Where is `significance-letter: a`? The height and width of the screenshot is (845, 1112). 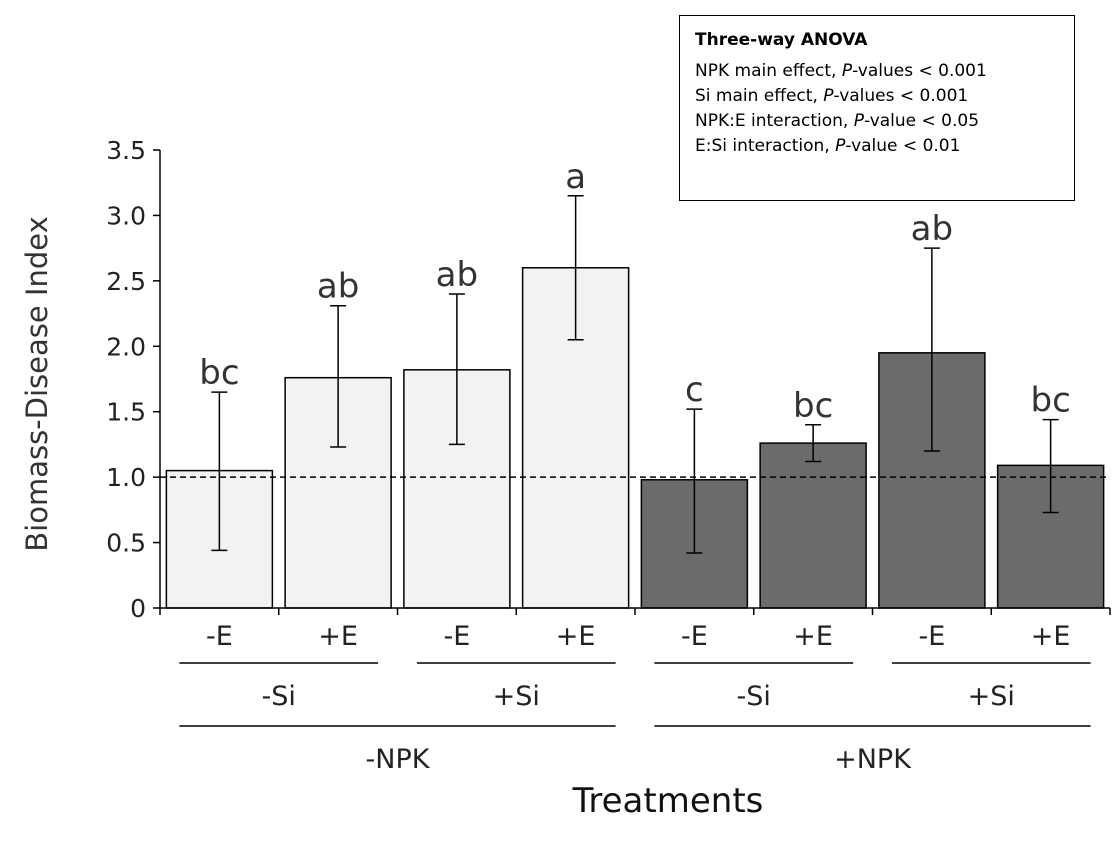
significance-letter: a is located at coordinates (575, 177).